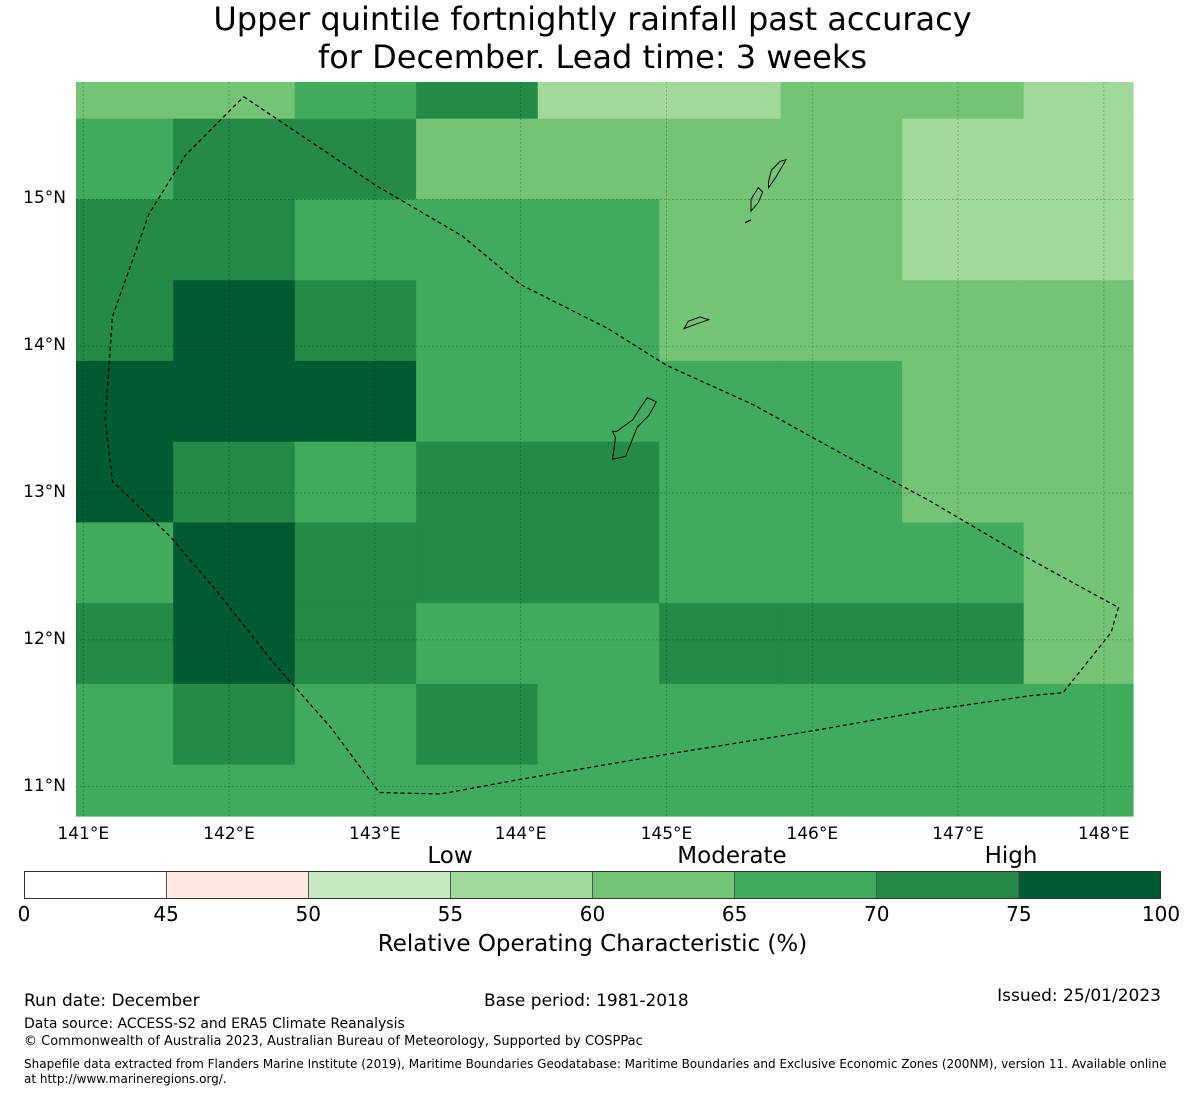 This screenshot has width=1185, height=1095. What do you see at coordinates (586, 1001) in the screenshot?
I see `base-period: Base period: 1981-2018` at bounding box center [586, 1001].